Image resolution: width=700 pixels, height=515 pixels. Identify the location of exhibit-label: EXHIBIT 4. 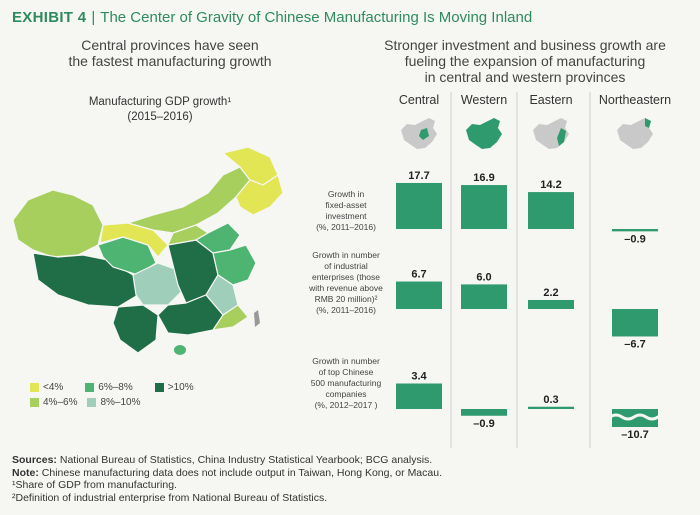
(49, 17).